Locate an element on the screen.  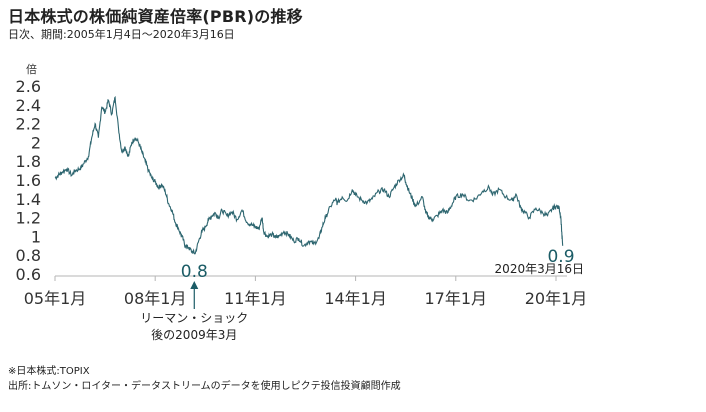
y-tick-label: 0.6 is located at coordinates (28, 274).